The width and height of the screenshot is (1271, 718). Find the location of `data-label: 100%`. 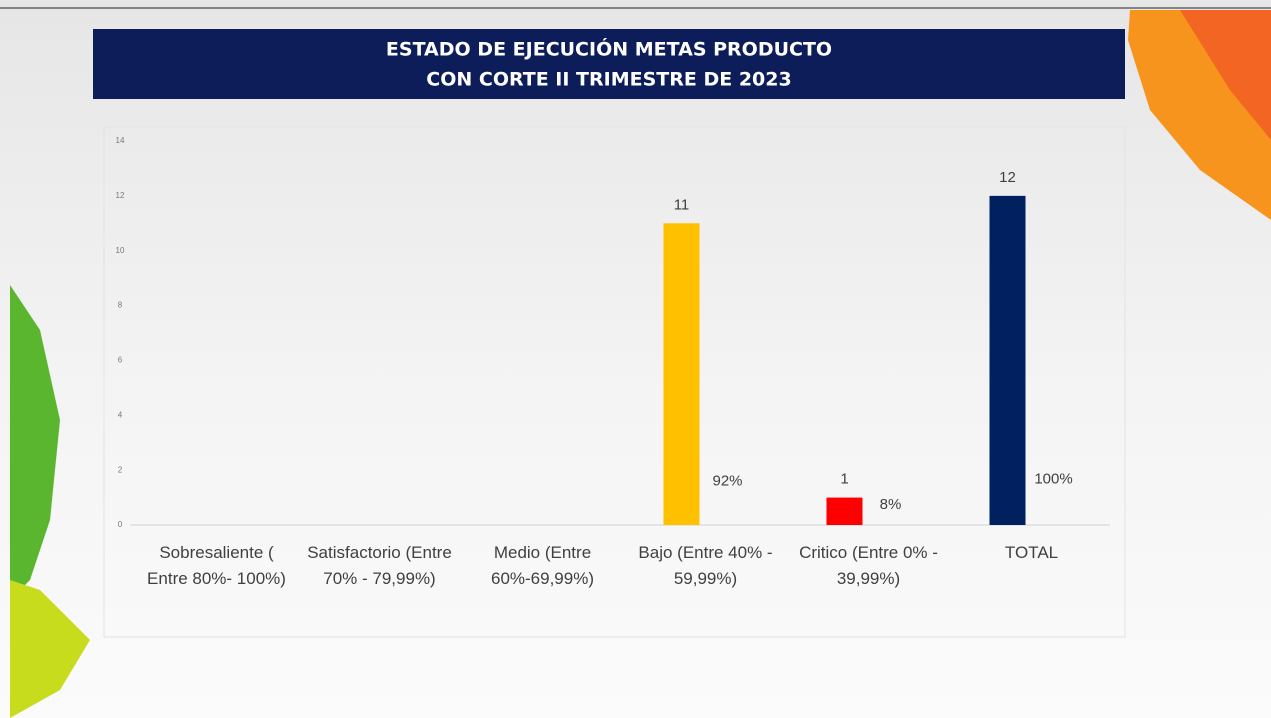

data-label: 100% is located at coordinates (1053, 479).